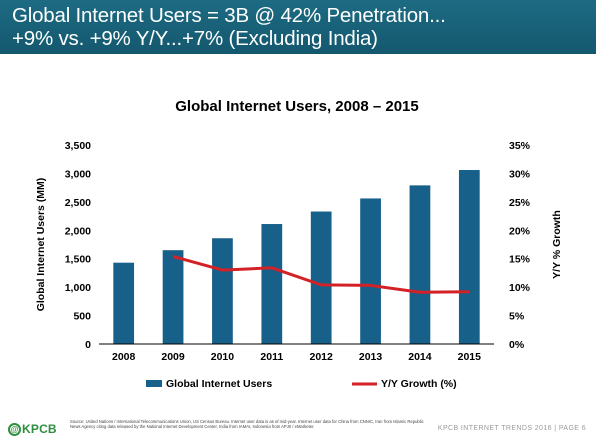 This screenshot has width=596, height=447. What do you see at coordinates (78, 231) in the screenshot?
I see `y-tick-label: 2,000` at bounding box center [78, 231].